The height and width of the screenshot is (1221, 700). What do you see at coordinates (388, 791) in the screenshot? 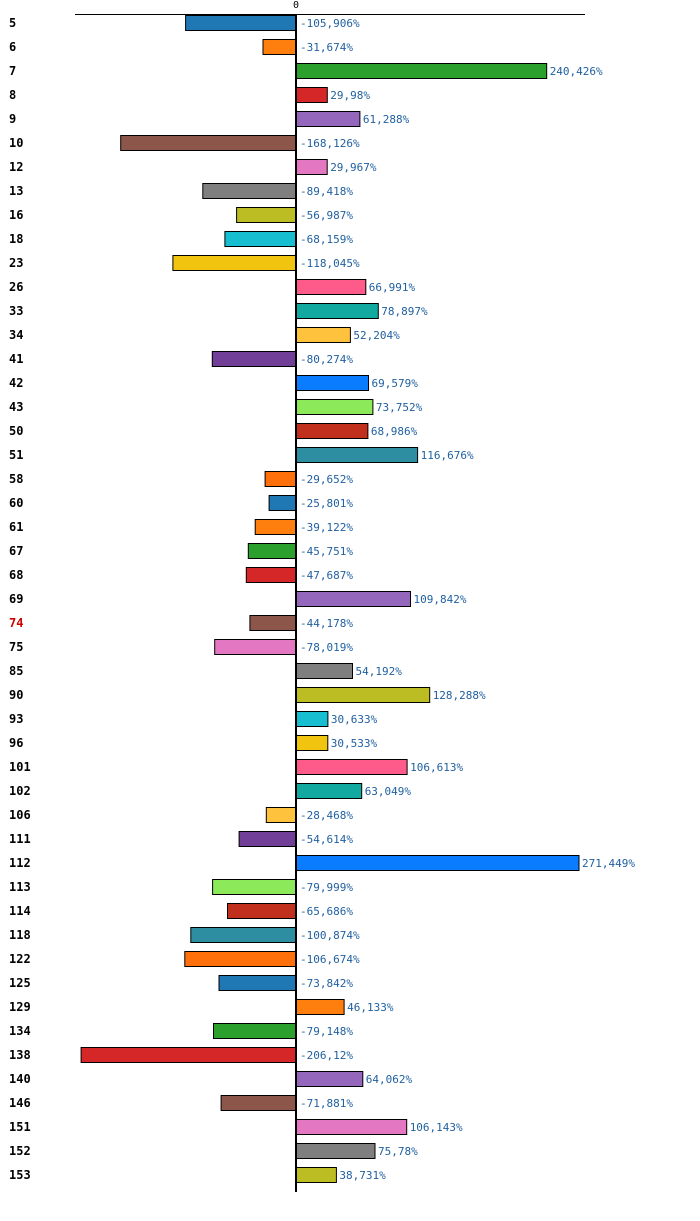
I see `value-label-102: 63,049%` at bounding box center [388, 791].